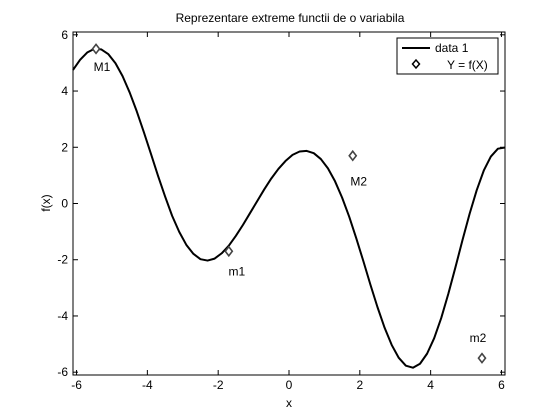 This screenshot has width=560, height=420. Describe the element at coordinates (102, 67) in the screenshot. I see `extremum-label: M1` at that location.